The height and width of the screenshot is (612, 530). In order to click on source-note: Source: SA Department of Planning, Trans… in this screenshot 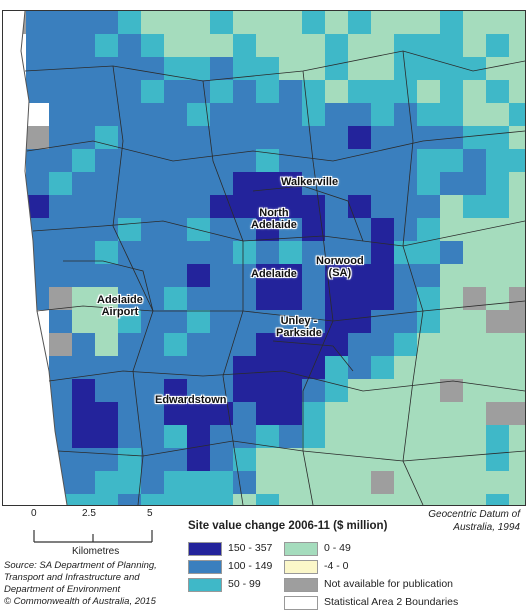, I will do `click(80, 584)`.